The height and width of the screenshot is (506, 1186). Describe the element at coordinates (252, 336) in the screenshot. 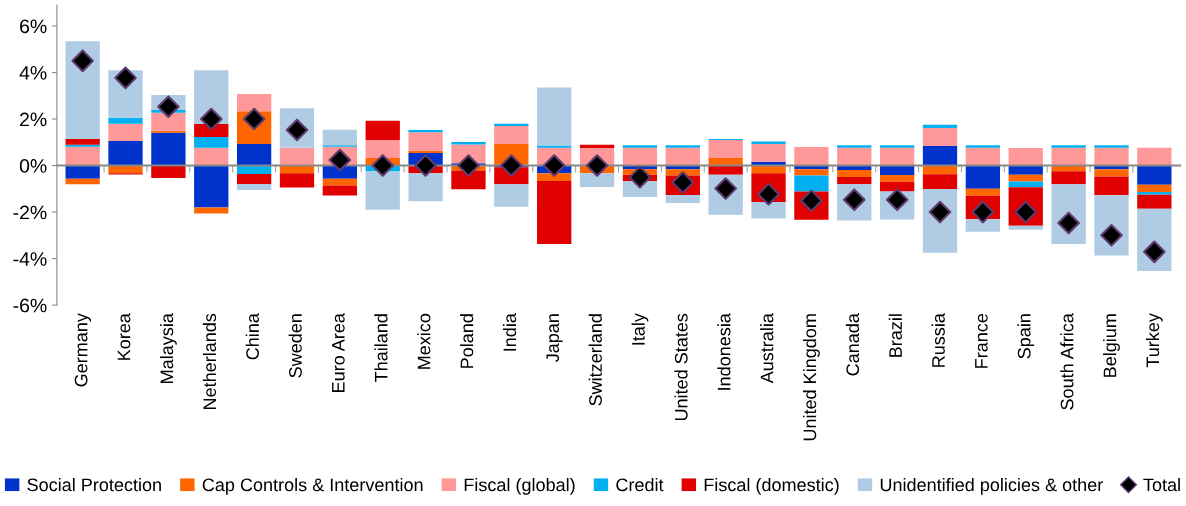

I see `x-tick-label: China` at that location.